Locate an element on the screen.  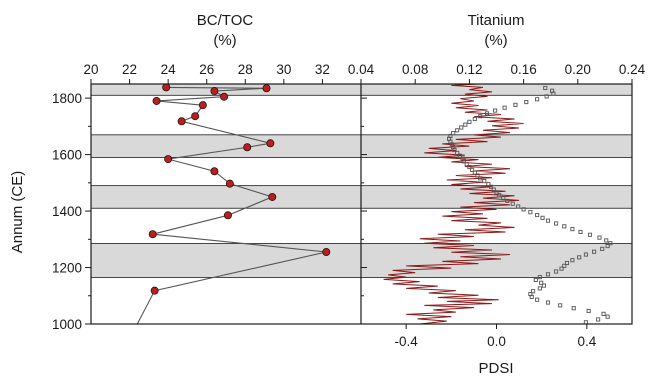
y-tick-label: 1600 is located at coordinates (67, 155).